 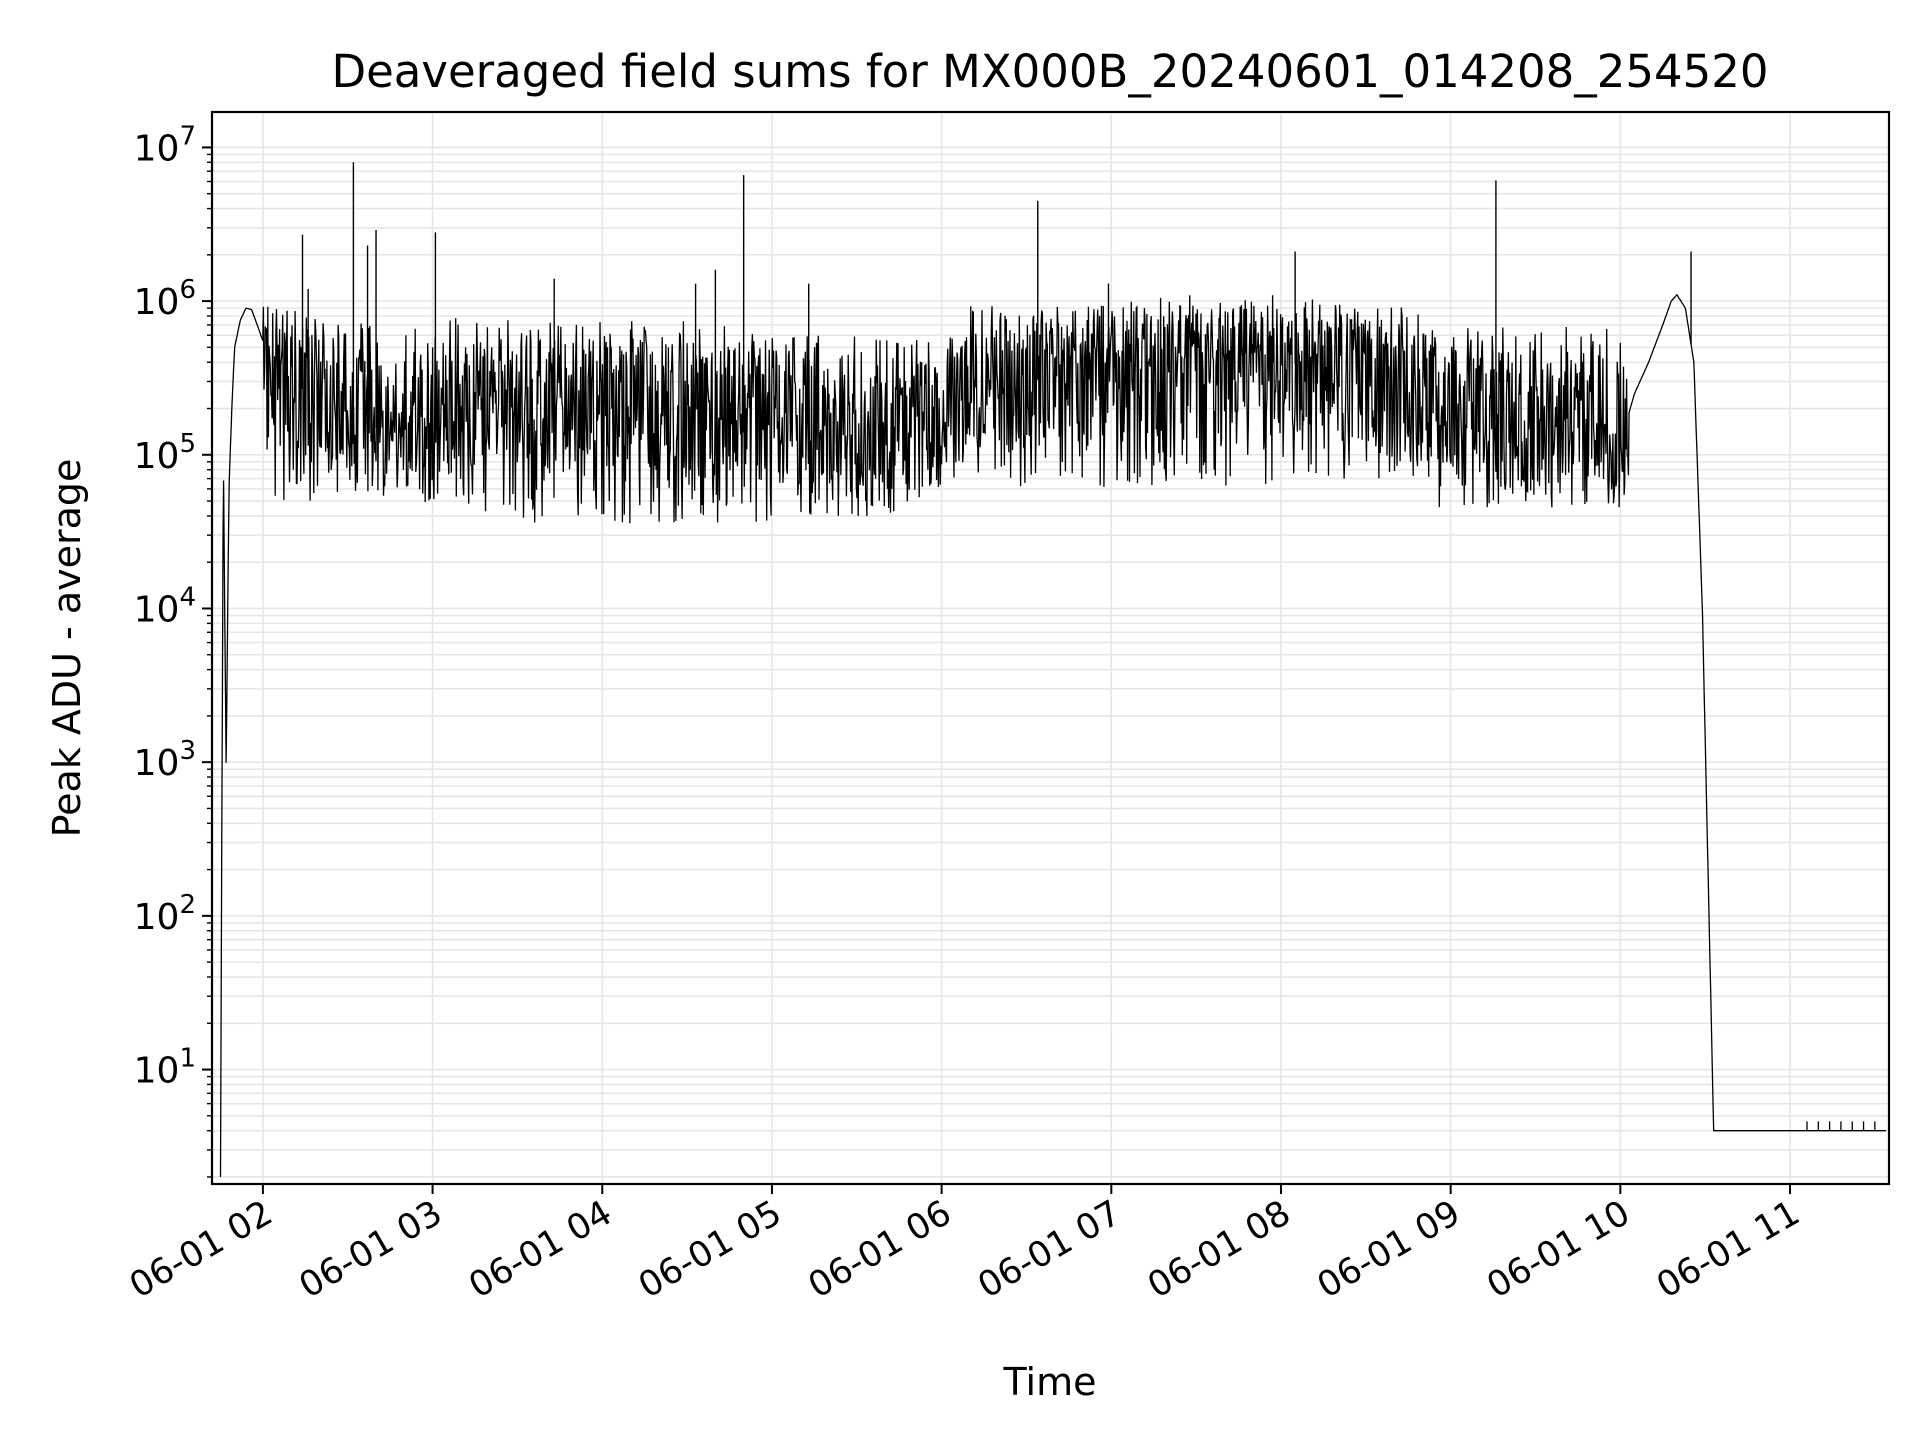 I want to click on y-tick-label: 10², so click(x=165, y=914).